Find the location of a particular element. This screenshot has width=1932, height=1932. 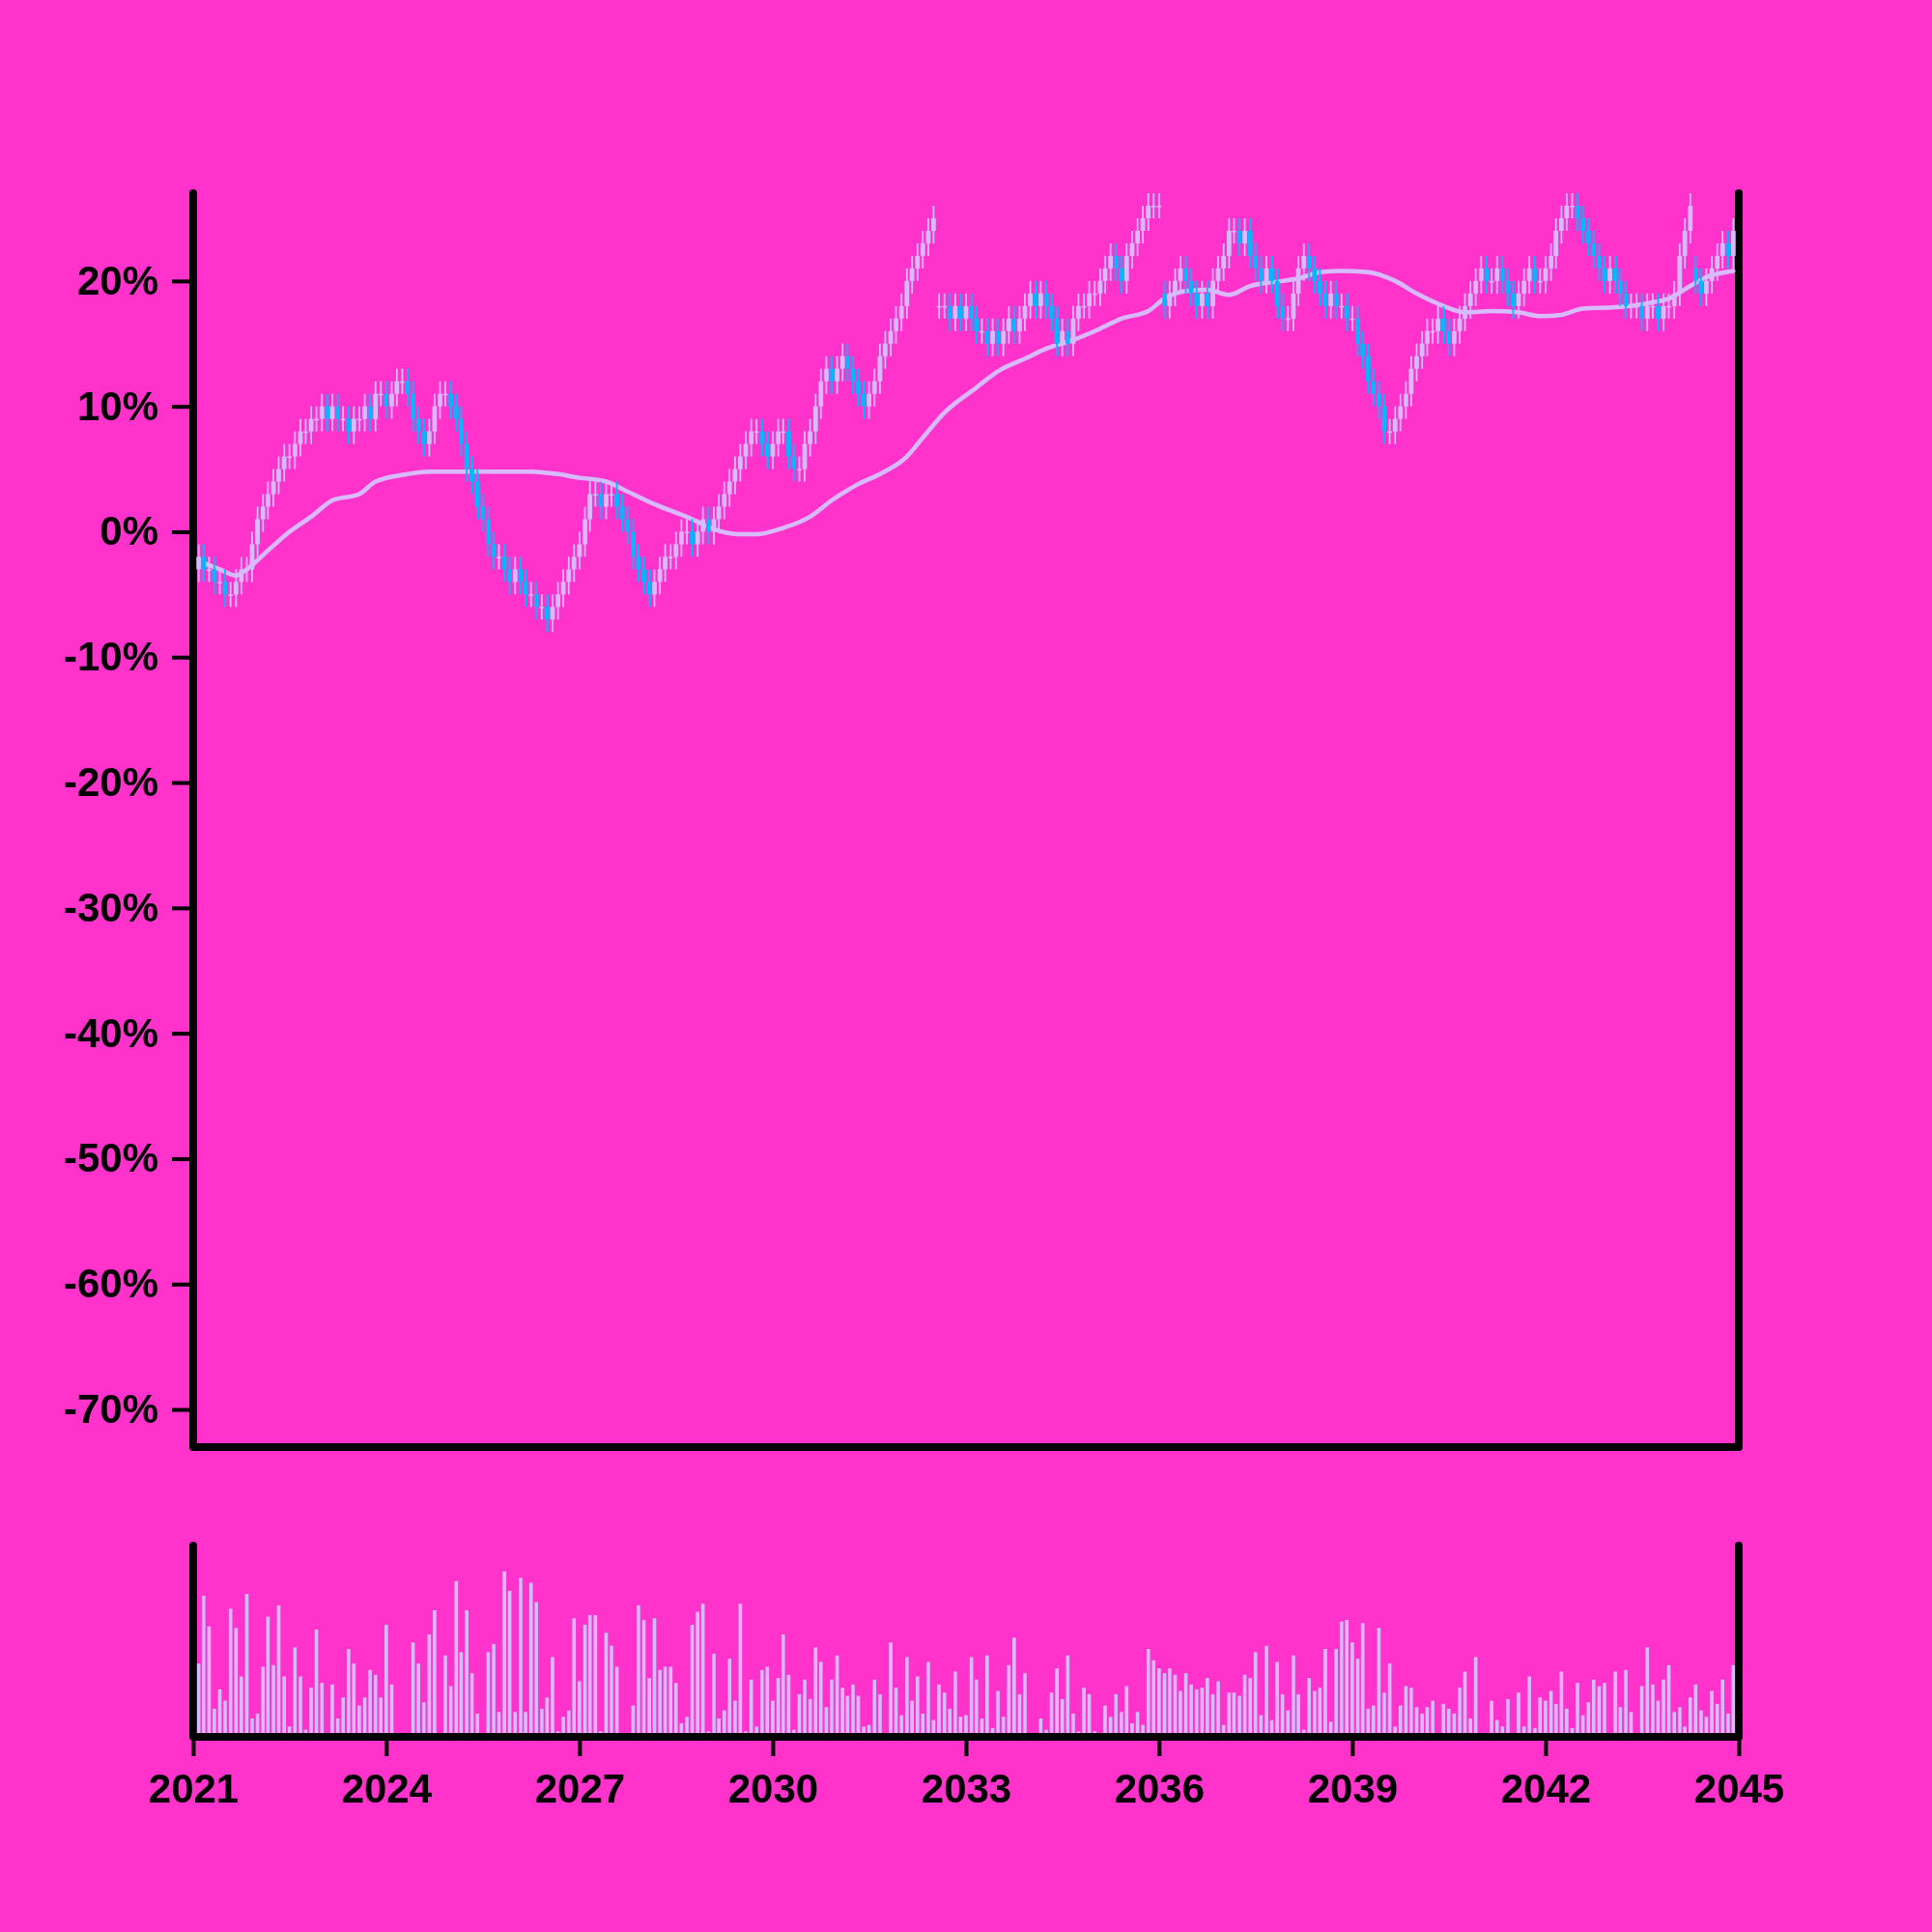

y-tick-label: 10% is located at coordinates (117, 406).